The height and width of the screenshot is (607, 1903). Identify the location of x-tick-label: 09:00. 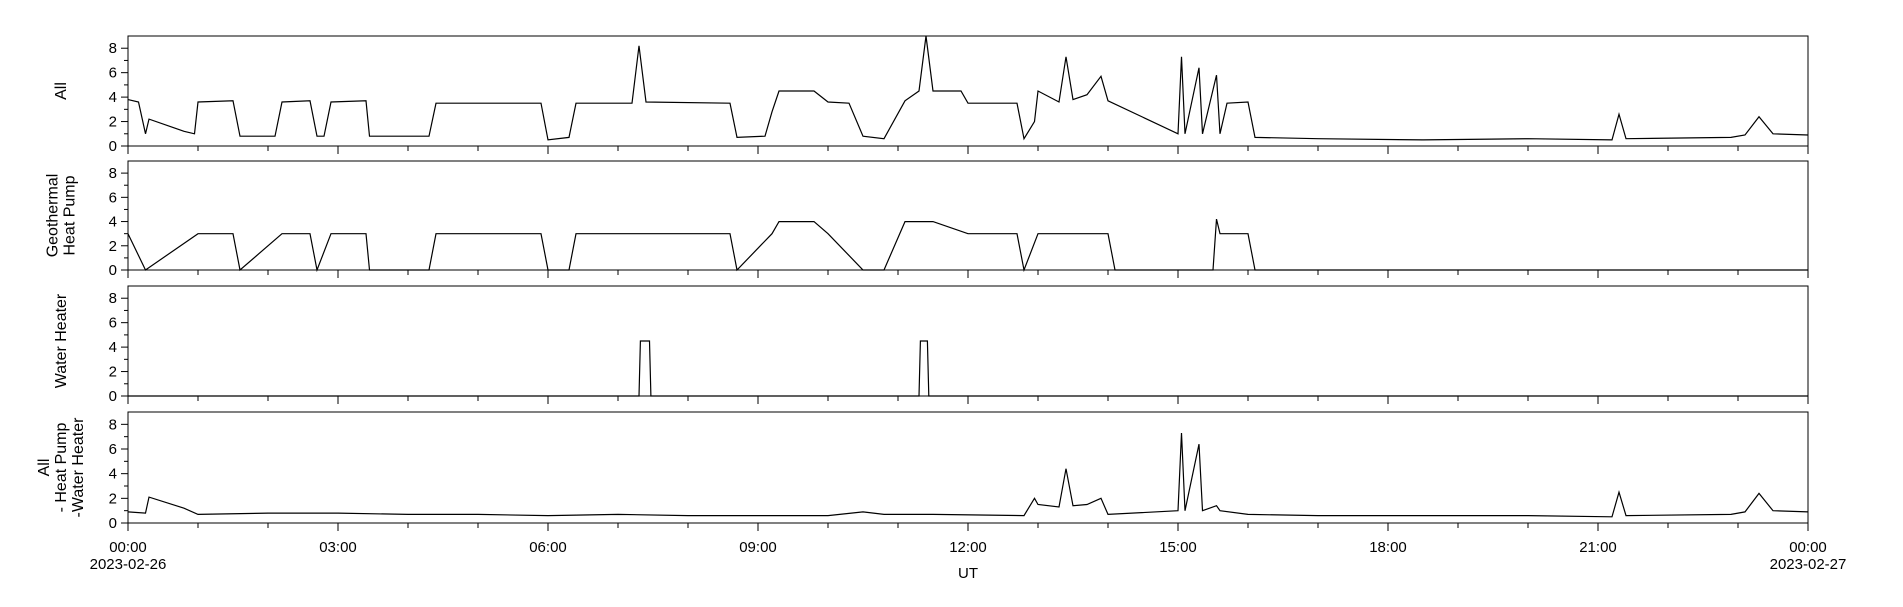
(758, 547).